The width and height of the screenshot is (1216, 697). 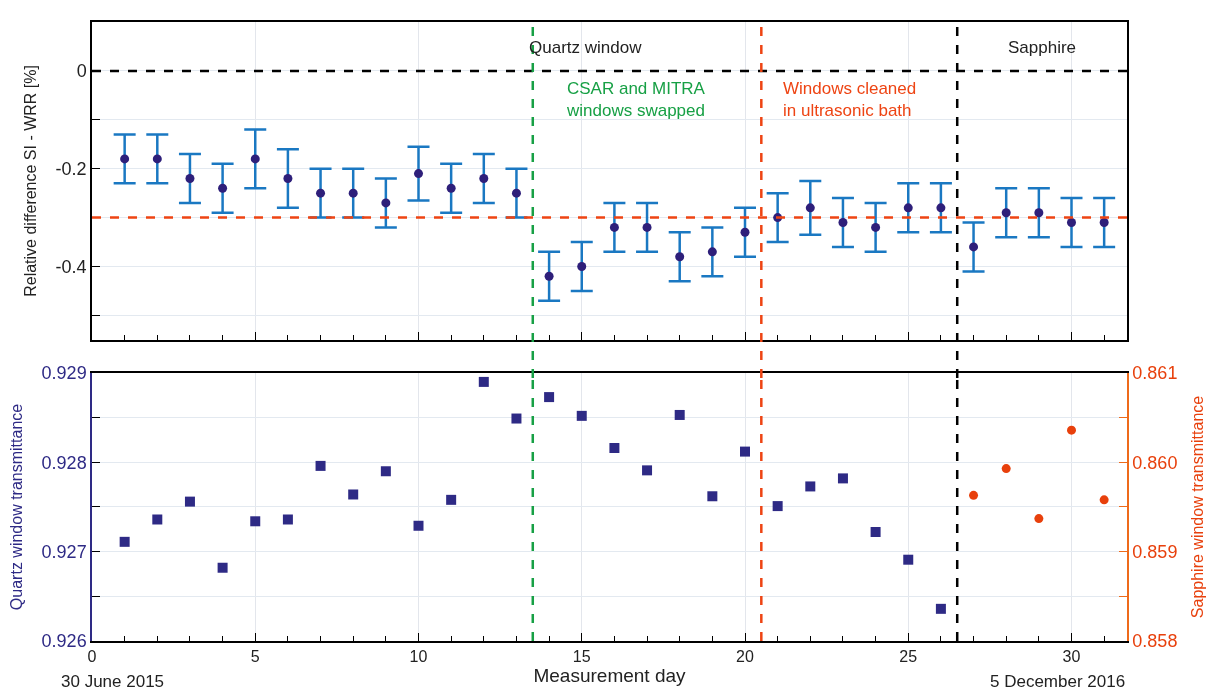 What do you see at coordinates (71, 169) in the screenshot?
I see `y-tick-label: -0.2` at bounding box center [71, 169].